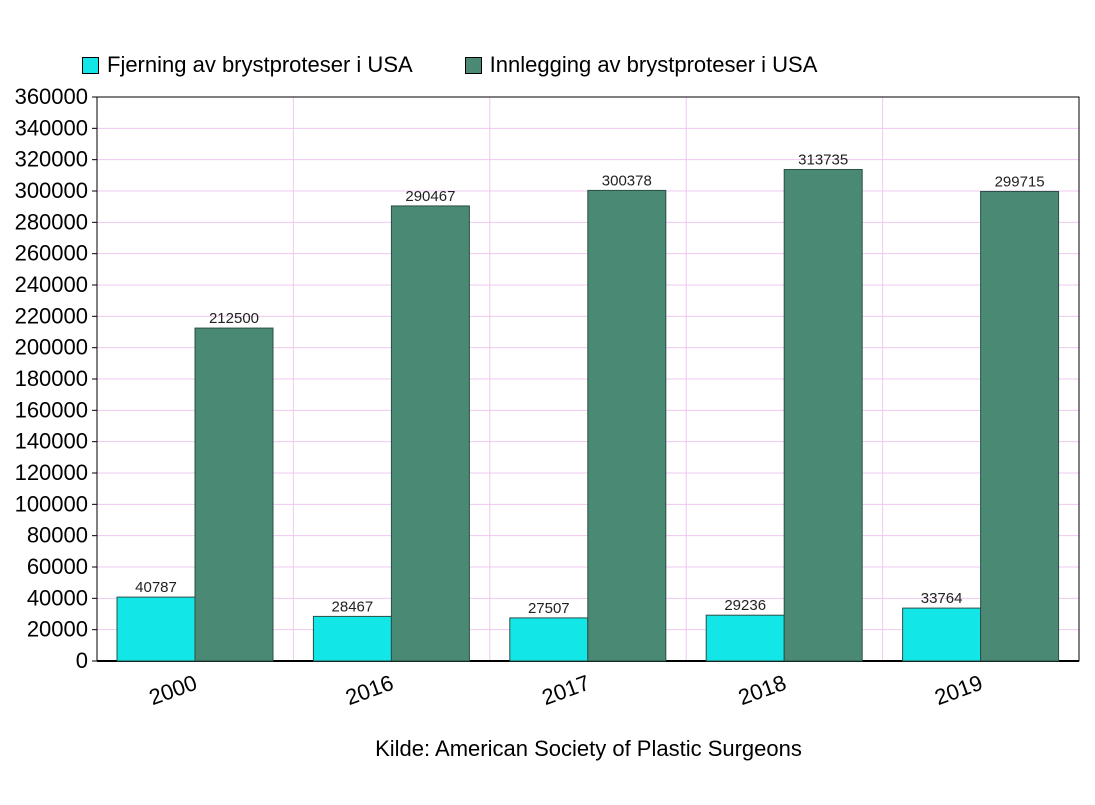  I want to click on bar-removal-2000, so click(156, 629).